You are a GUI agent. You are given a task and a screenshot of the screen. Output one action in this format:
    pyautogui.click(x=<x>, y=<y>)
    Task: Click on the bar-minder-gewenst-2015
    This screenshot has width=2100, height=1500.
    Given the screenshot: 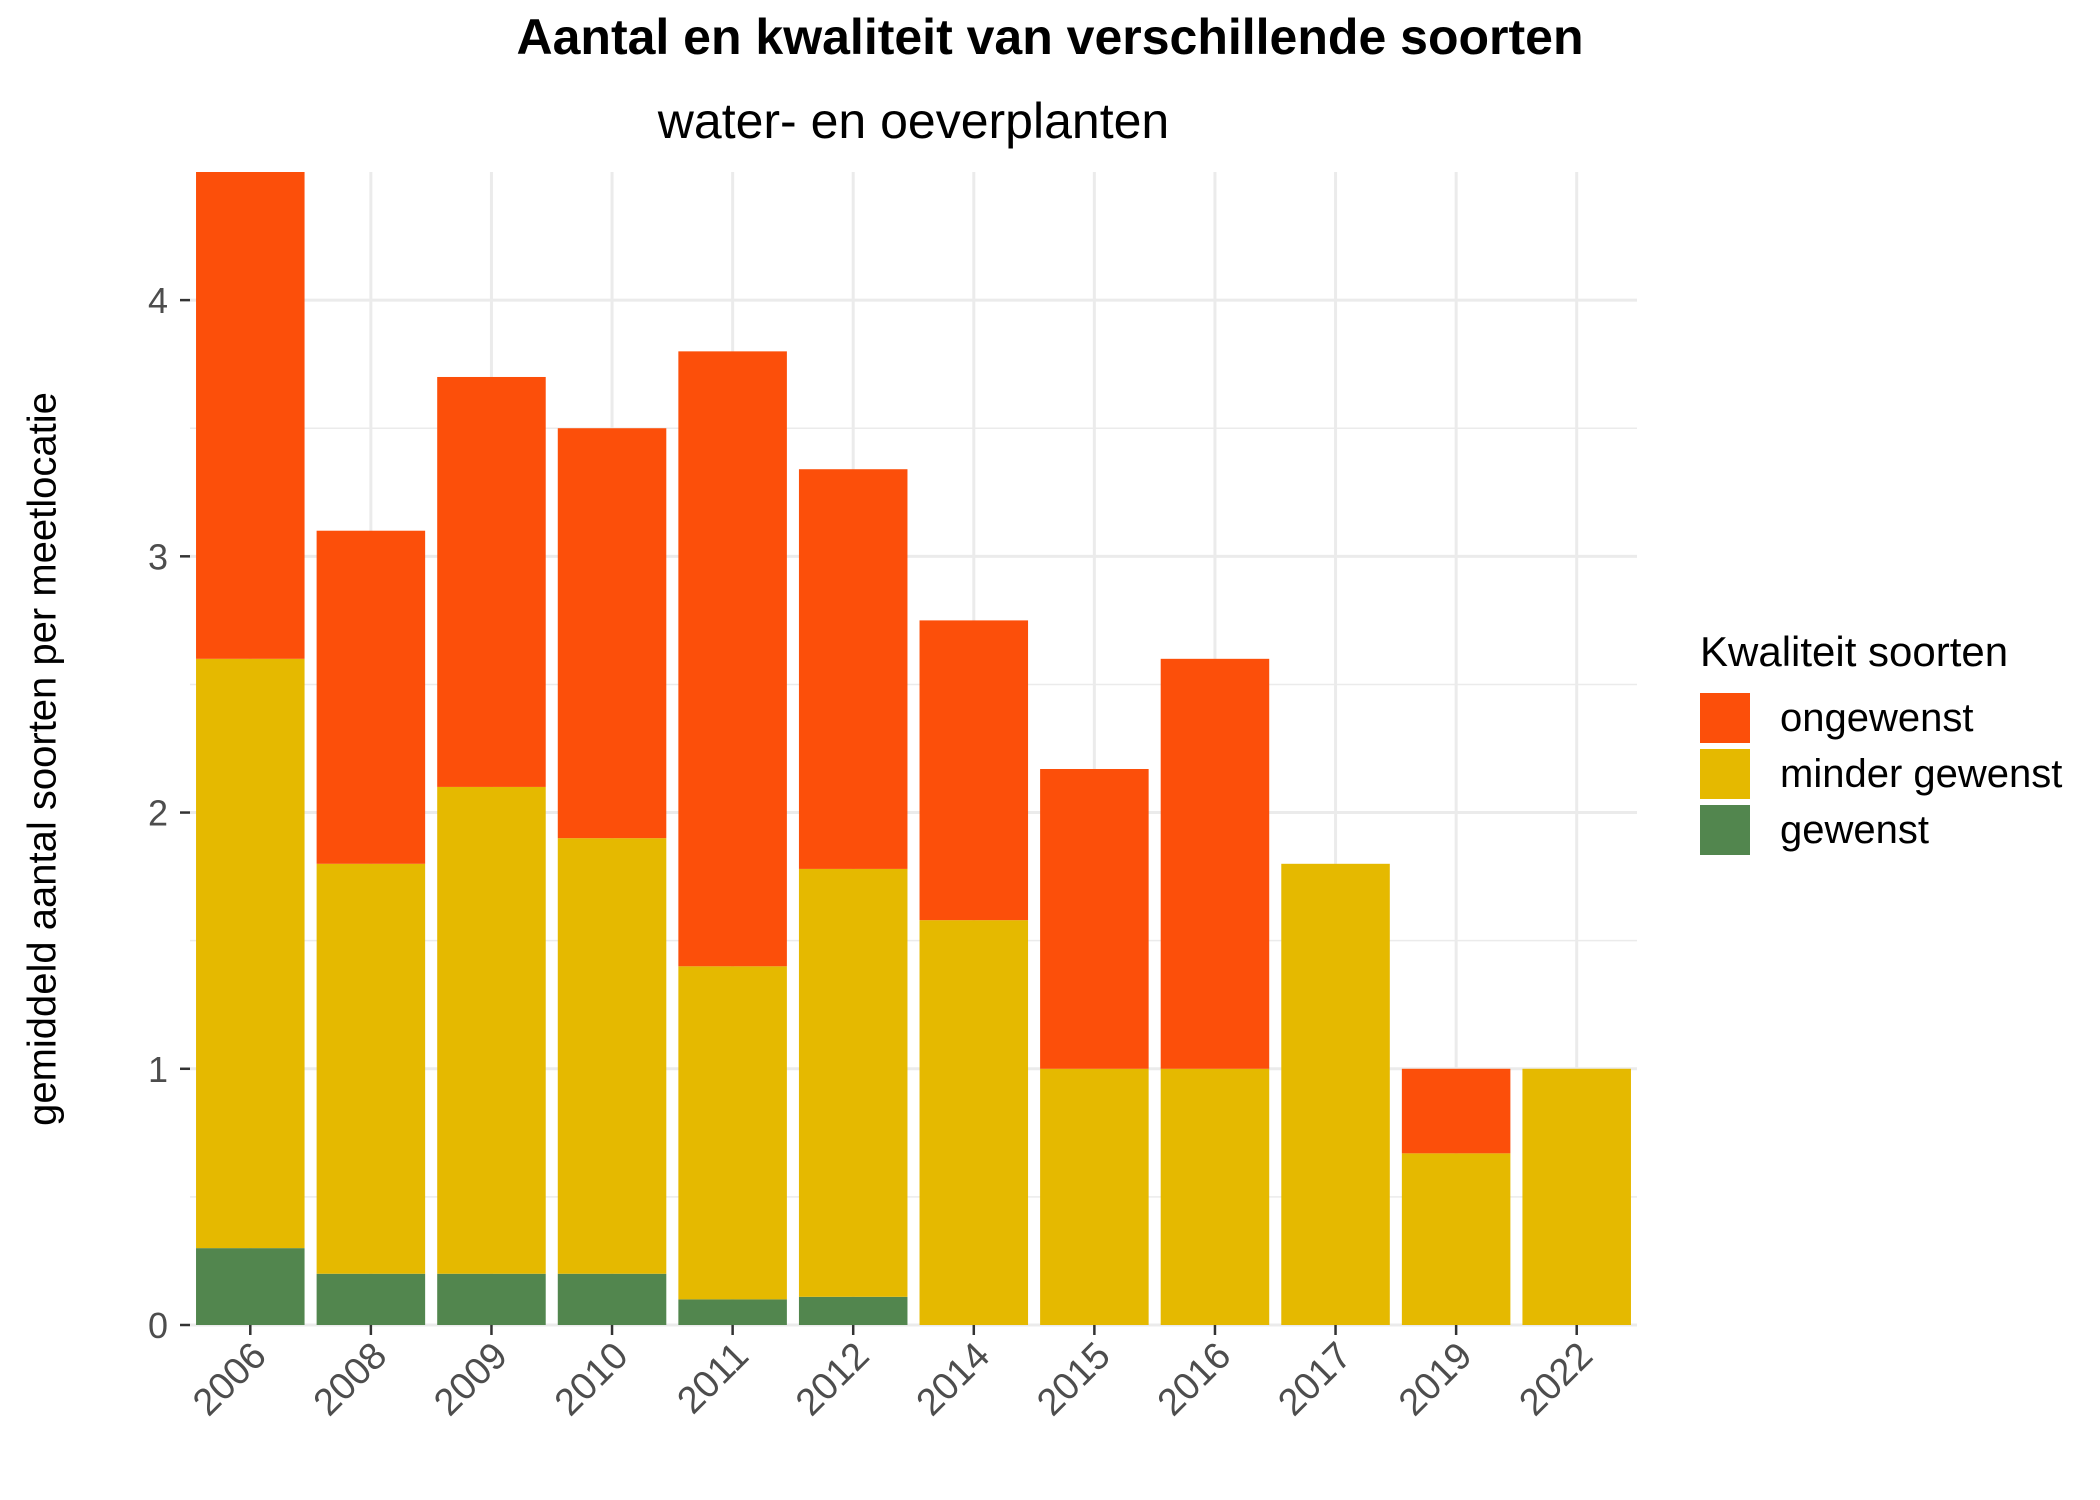 What is the action you would take?
    pyautogui.click(x=1094, y=1196)
    